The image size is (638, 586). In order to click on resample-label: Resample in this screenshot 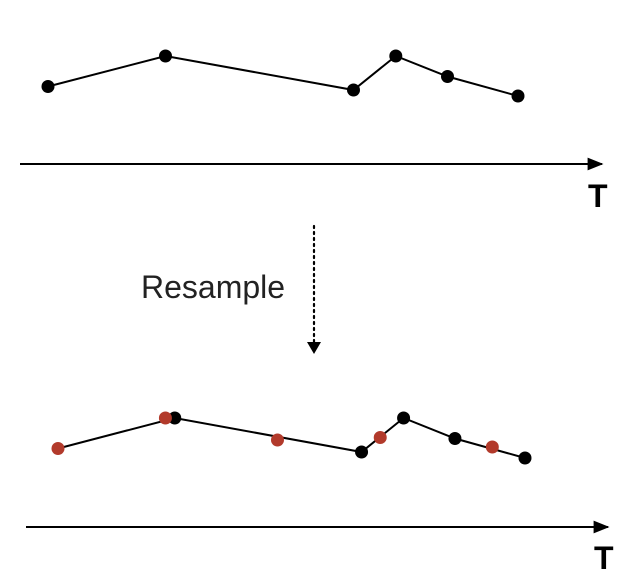, I will do `click(213, 287)`.